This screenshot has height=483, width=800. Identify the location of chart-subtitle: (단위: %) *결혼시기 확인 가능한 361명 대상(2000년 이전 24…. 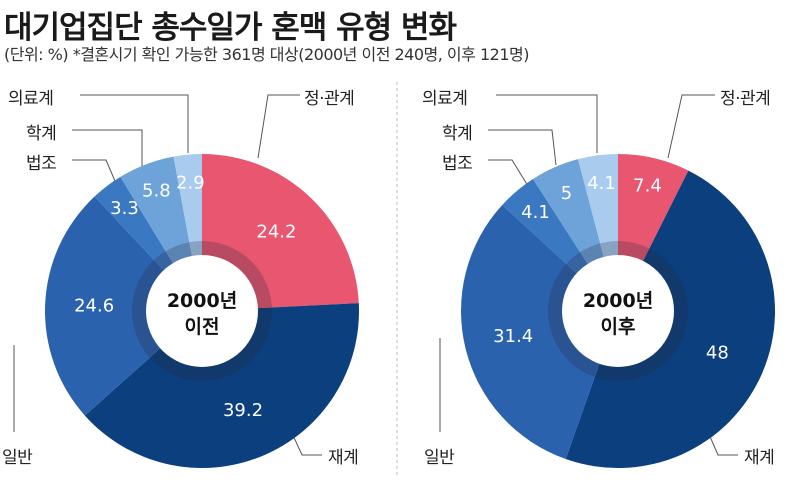
(266, 54).